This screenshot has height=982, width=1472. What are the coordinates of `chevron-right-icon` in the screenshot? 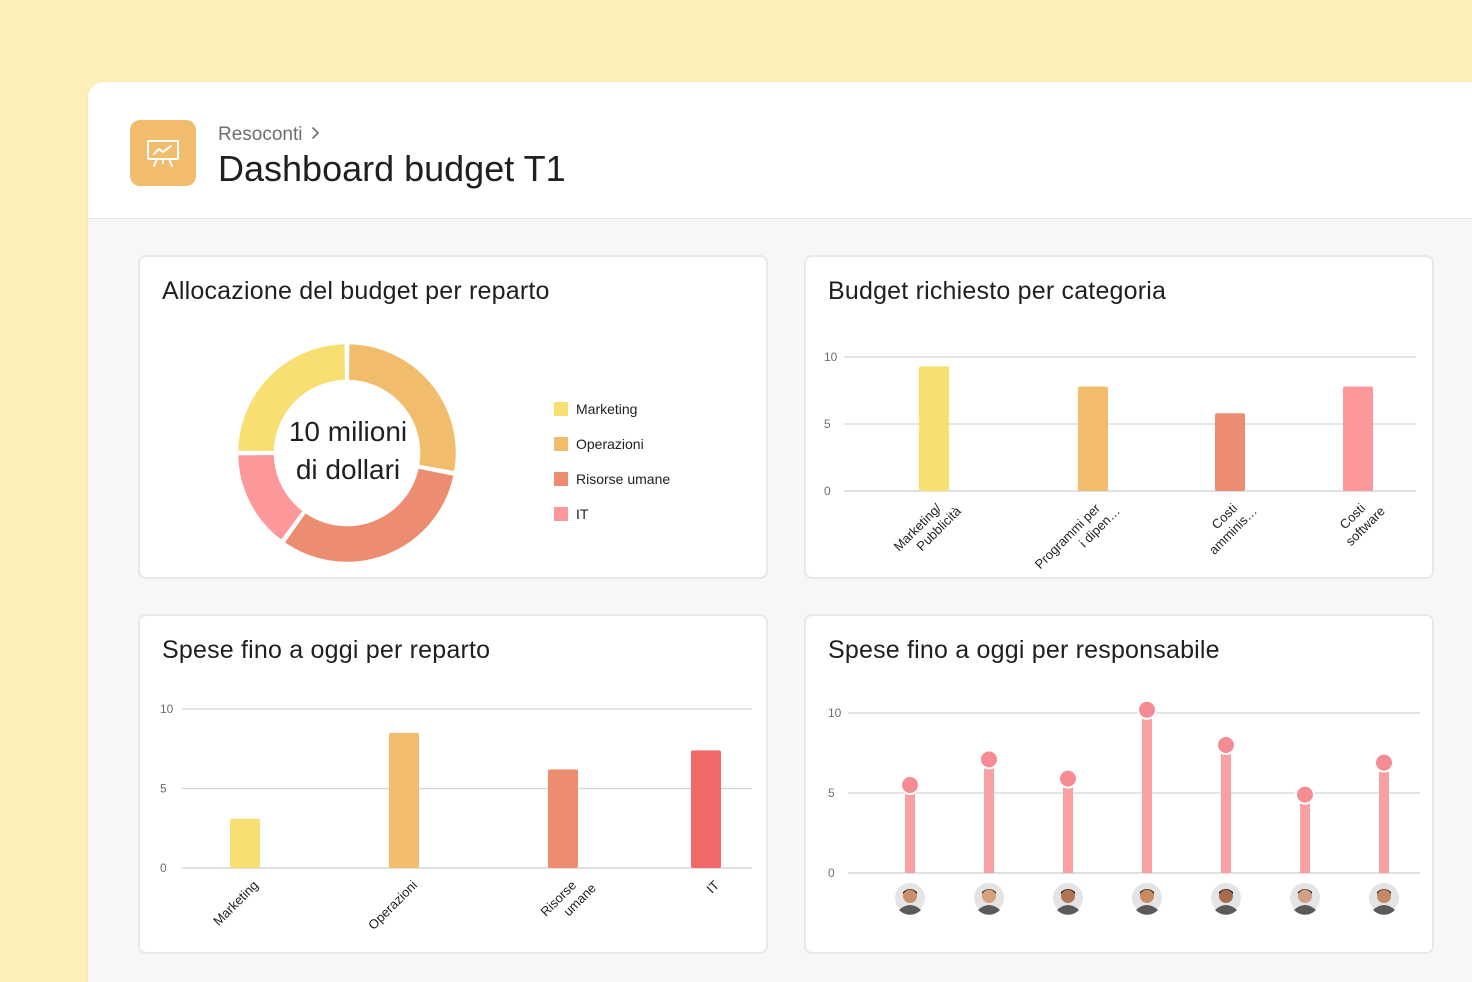 It's located at (316, 135).